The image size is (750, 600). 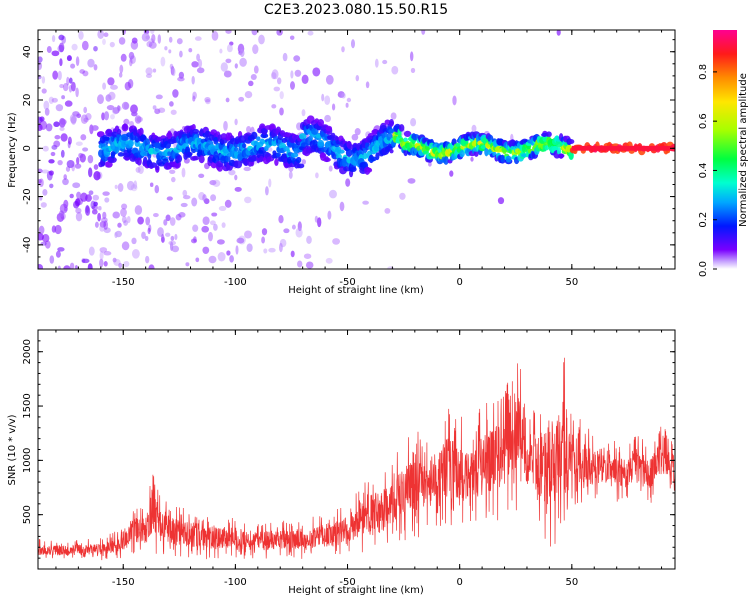 I want to click on colorbar-ticks: 0.0 0.2 0.4 0.6 0.8, so click(x=707, y=170).